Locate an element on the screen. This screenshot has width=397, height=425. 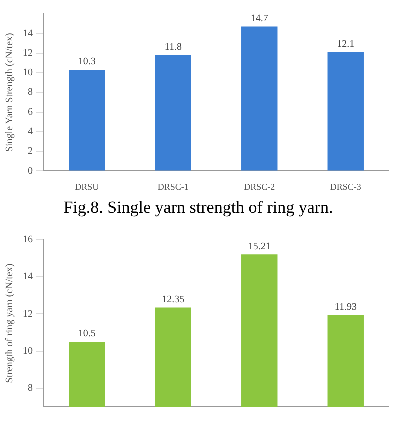
y-tick-label: 16 is located at coordinates (28, 240).